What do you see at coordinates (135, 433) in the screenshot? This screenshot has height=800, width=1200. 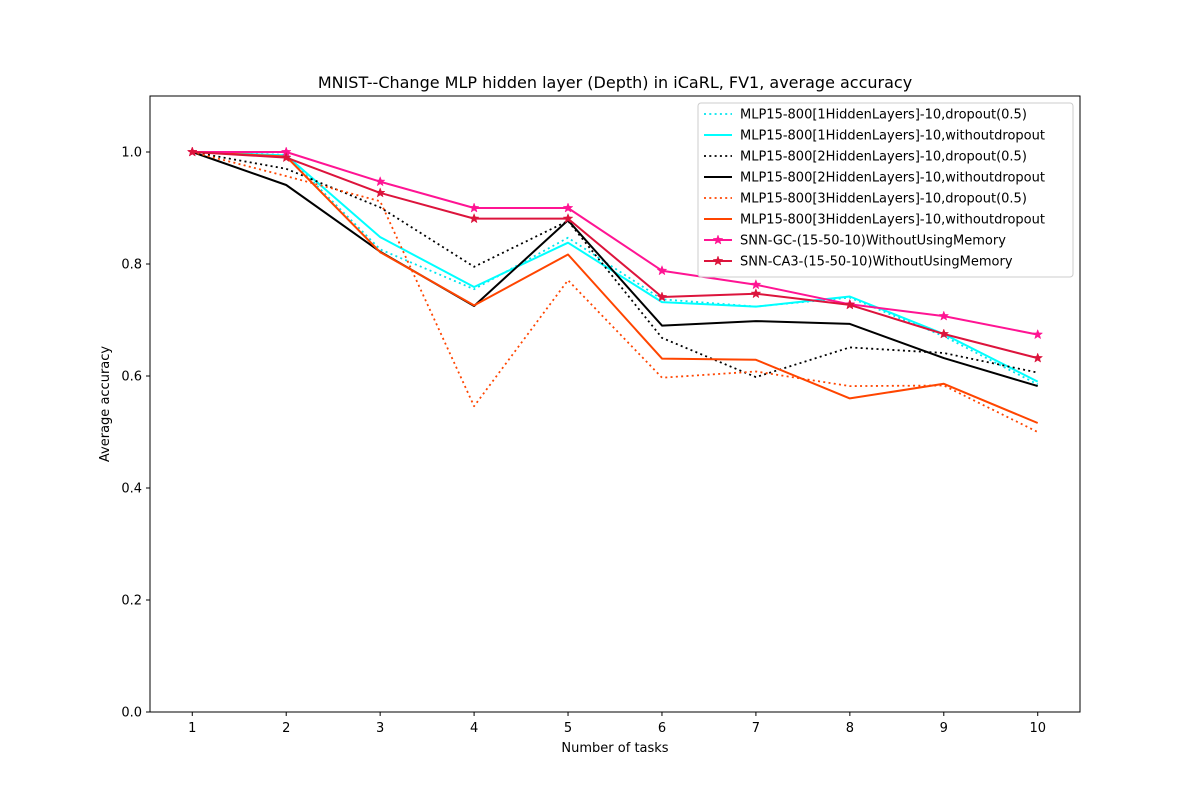 I see `y-axis: 0.0 0.2 0.4 0.6 0.8 1.0` at bounding box center [135, 433].